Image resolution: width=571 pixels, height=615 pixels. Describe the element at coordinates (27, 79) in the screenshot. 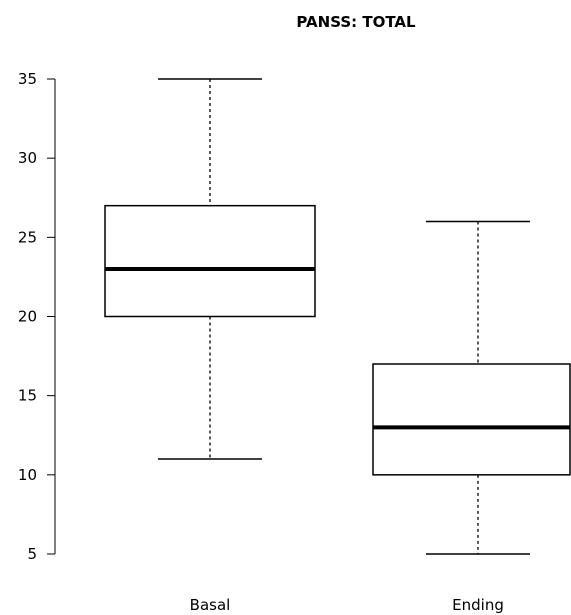

I see `y-tick-label-35: 35` at that location.